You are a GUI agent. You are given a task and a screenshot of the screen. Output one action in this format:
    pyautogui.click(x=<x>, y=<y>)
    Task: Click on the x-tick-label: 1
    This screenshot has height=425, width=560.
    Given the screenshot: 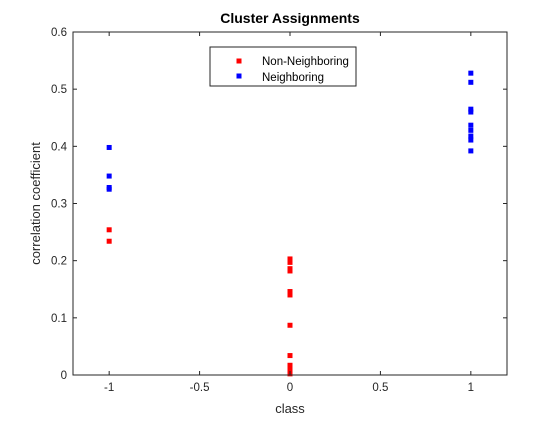 What is the action you would take?
    pyautogui.click(x=471, y=388)
    